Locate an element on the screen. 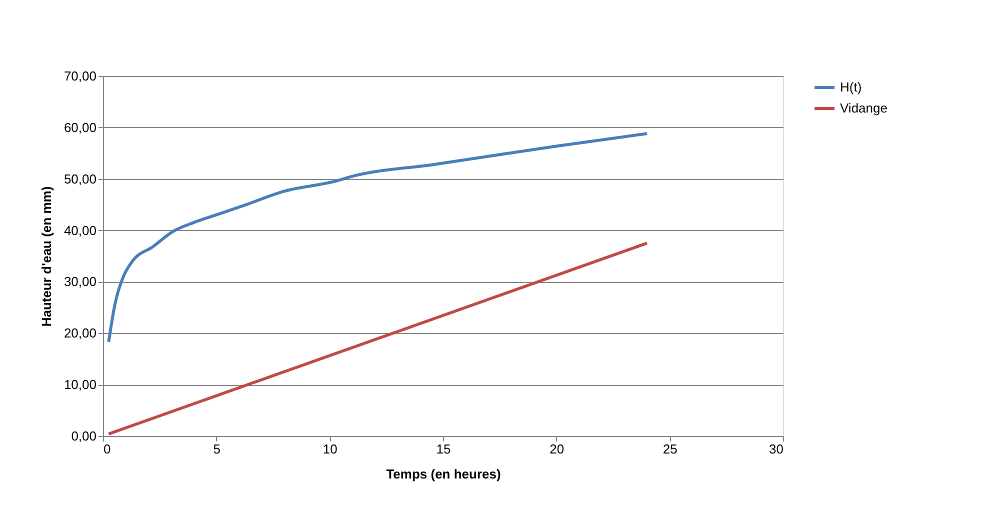 The image size is (990, 530). legend-label: H(t) is located at coordinates (851, 87).